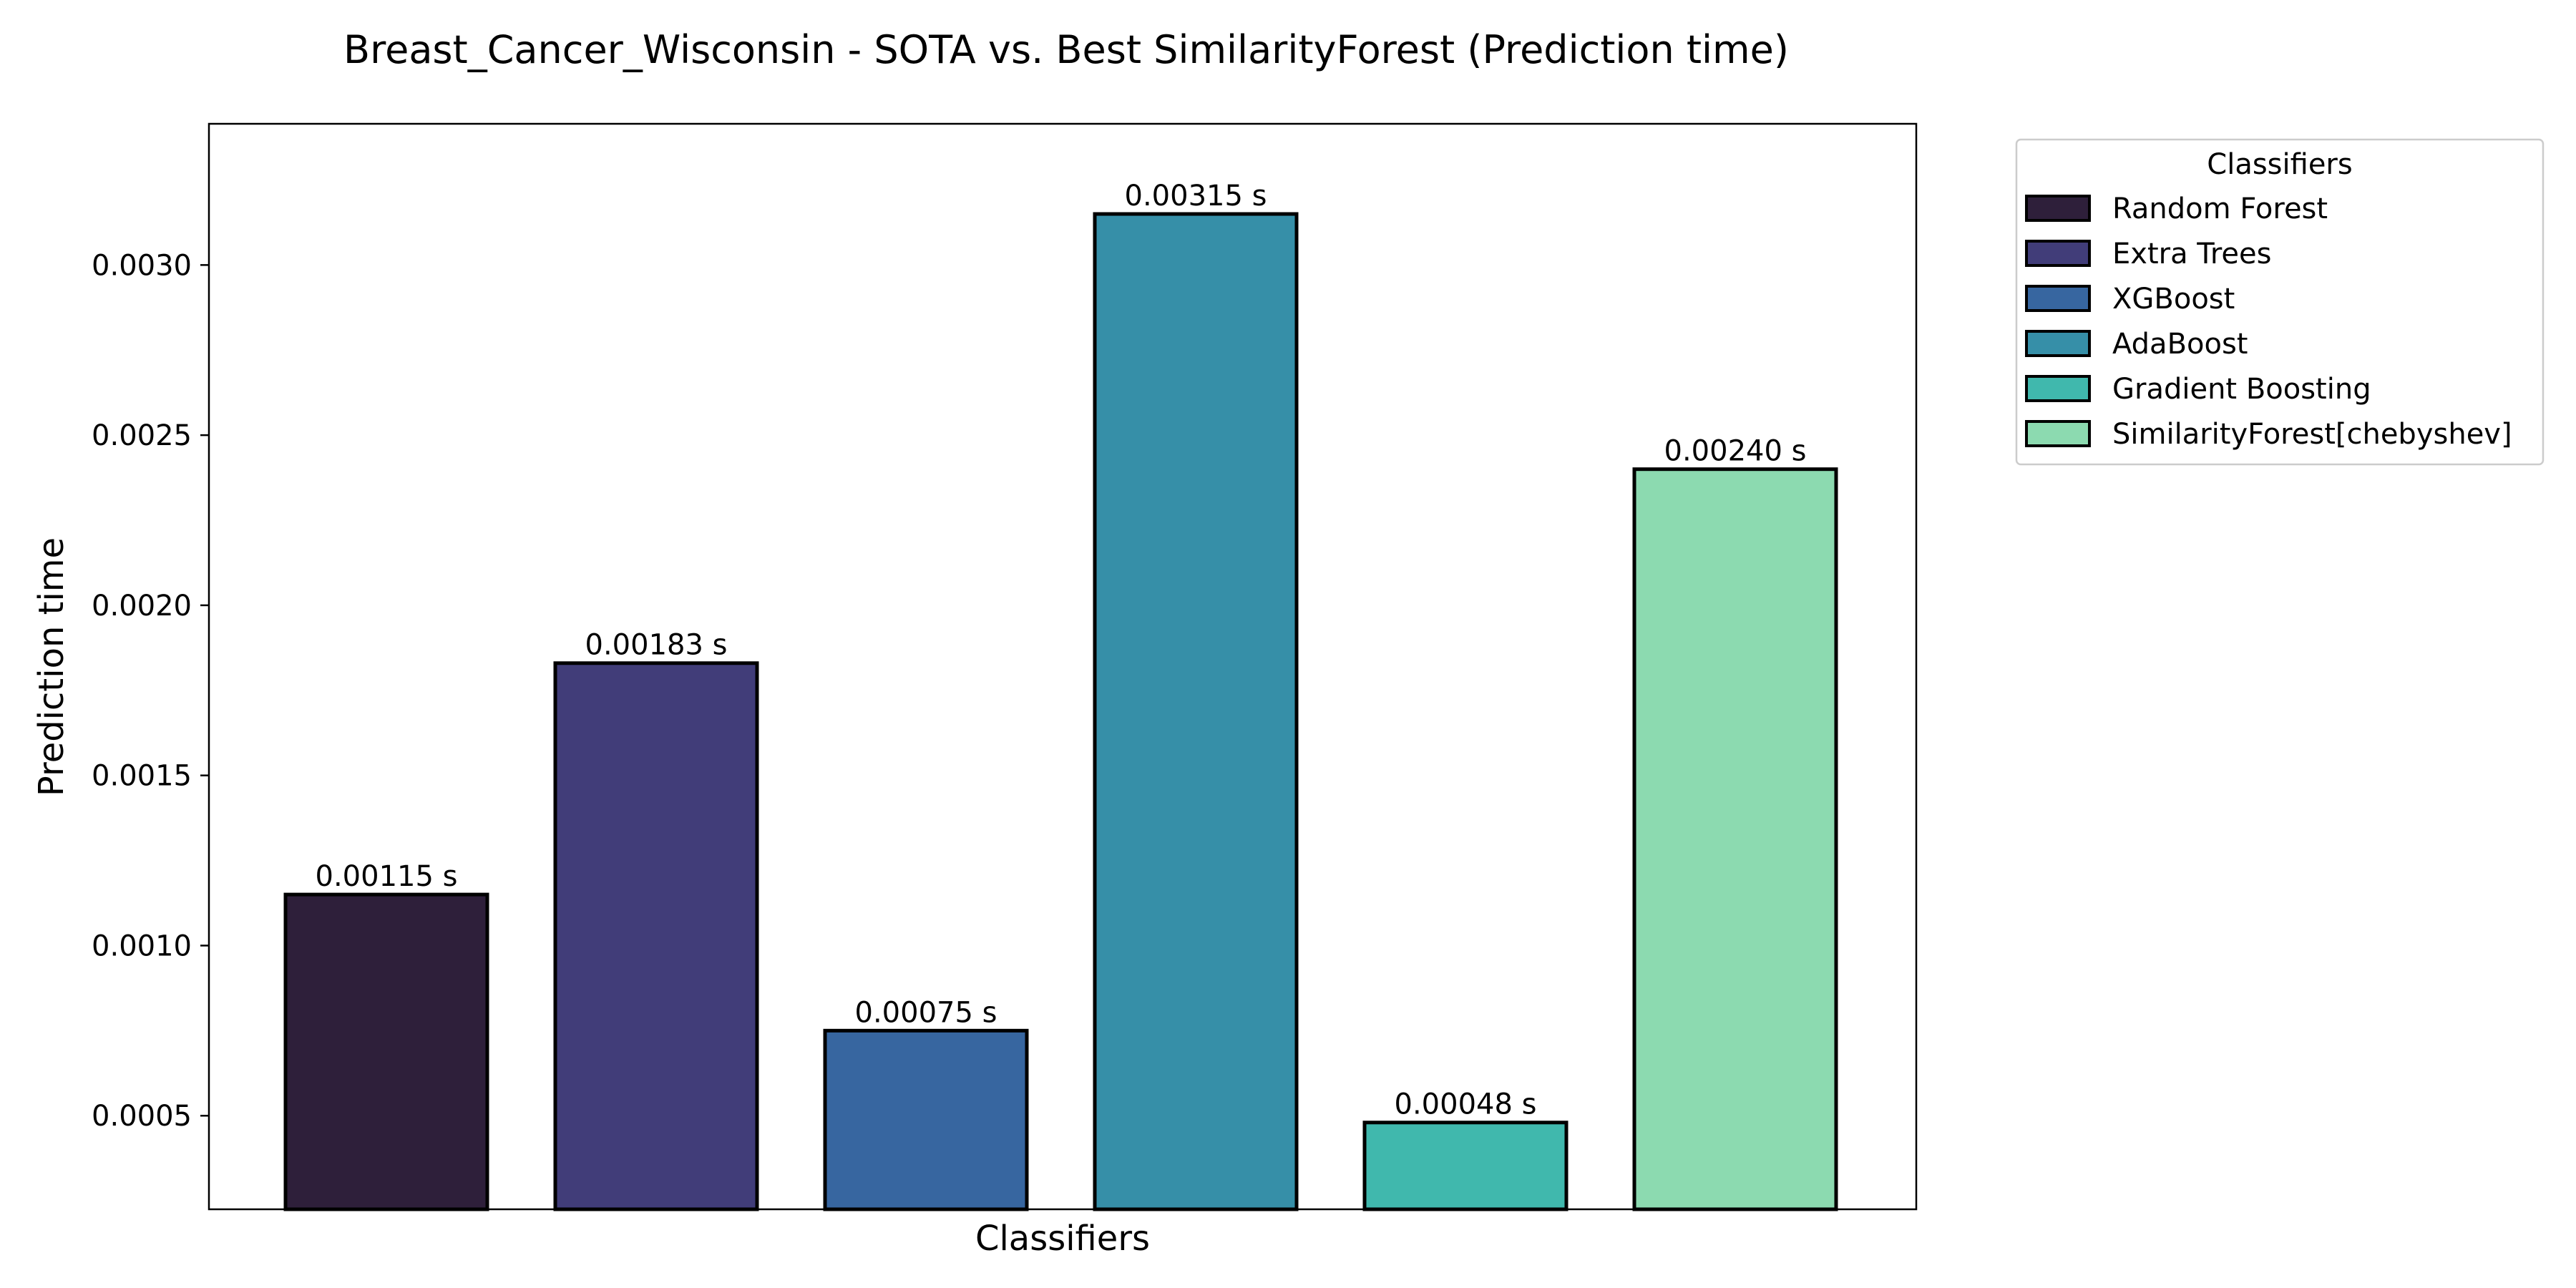  Describe the element at coordinates (2191, 254) in the screenshot. I see `legend-label-1: Extra Trees` at that location.